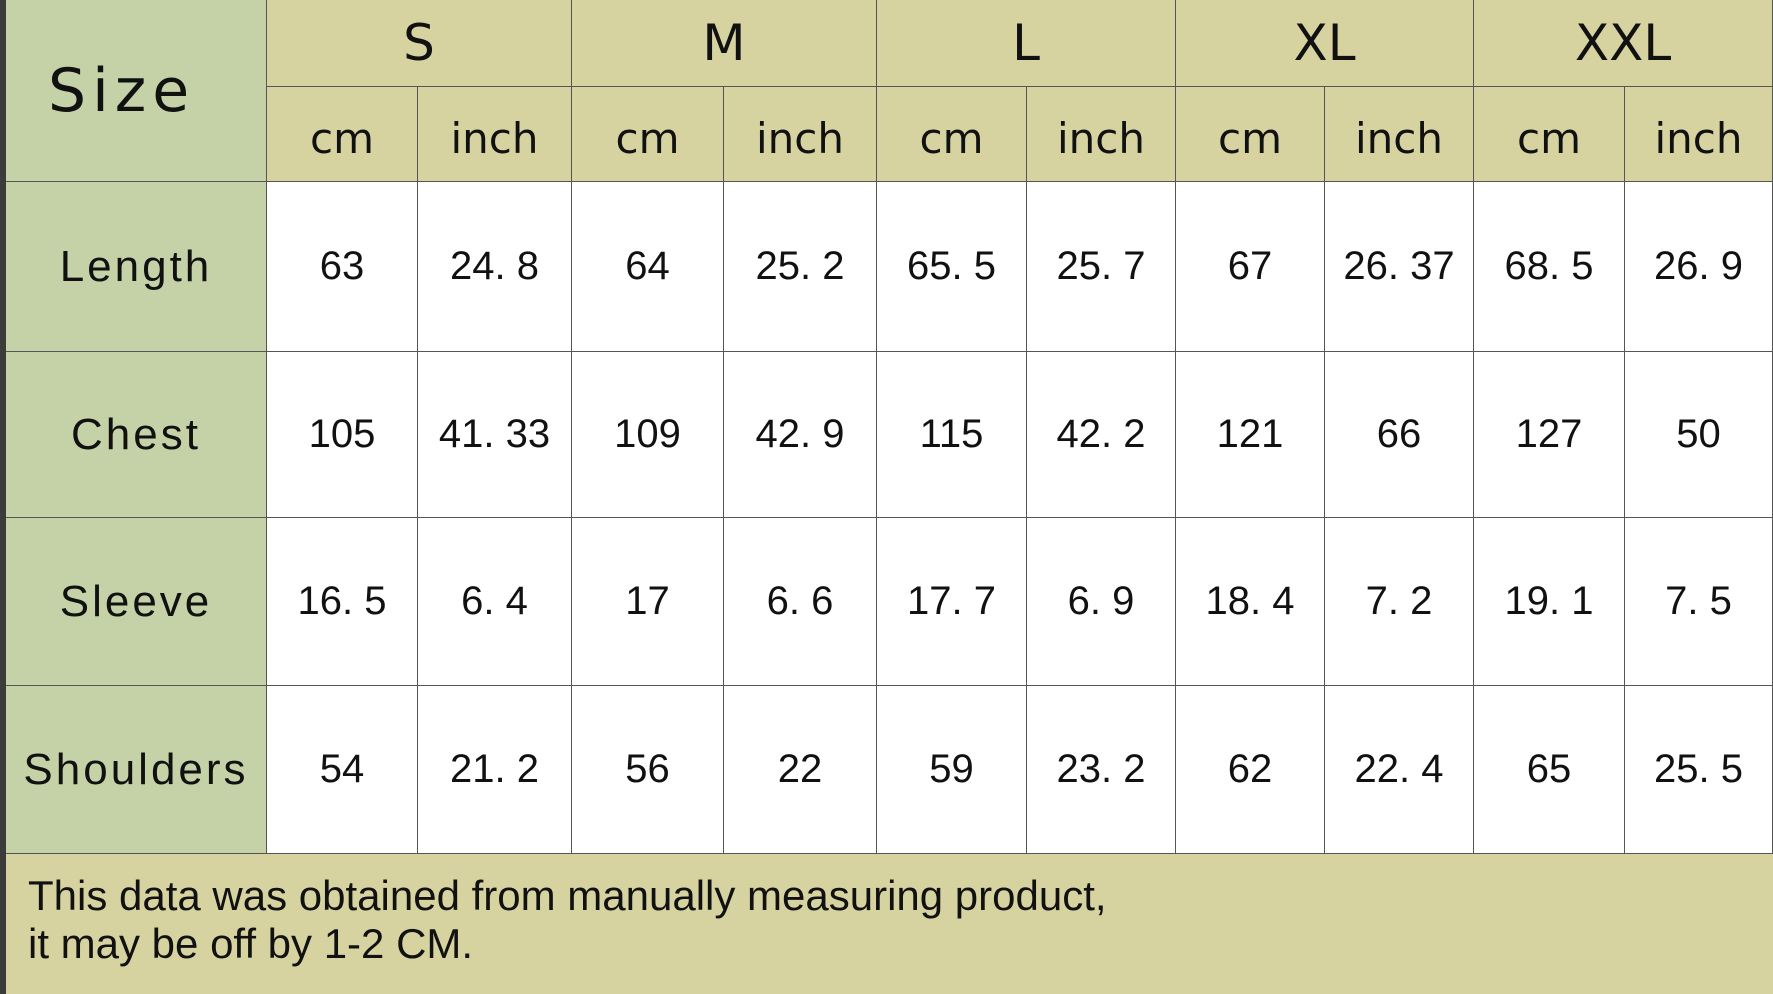  What do you see at coordinates (3, 497) in the screenshot?
I see `left-border` at bounding box center [3, 497].